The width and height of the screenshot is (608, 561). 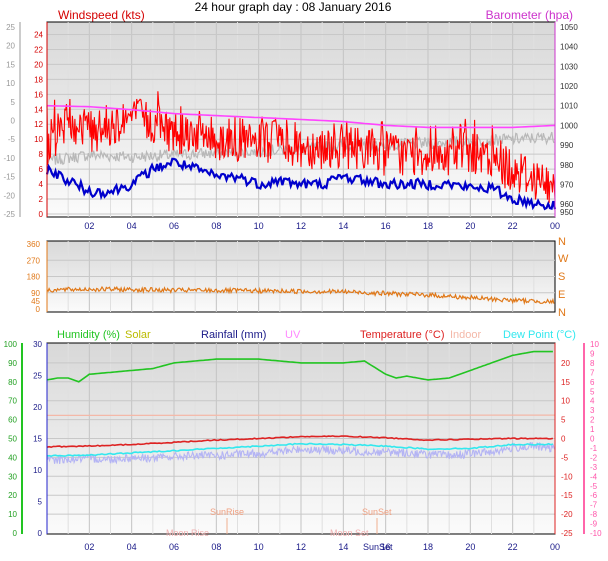 What do you see at coordinates (35, 301) in the screenshot?
I see `direction-tick-label: 45` at bounding box center [35, 301].